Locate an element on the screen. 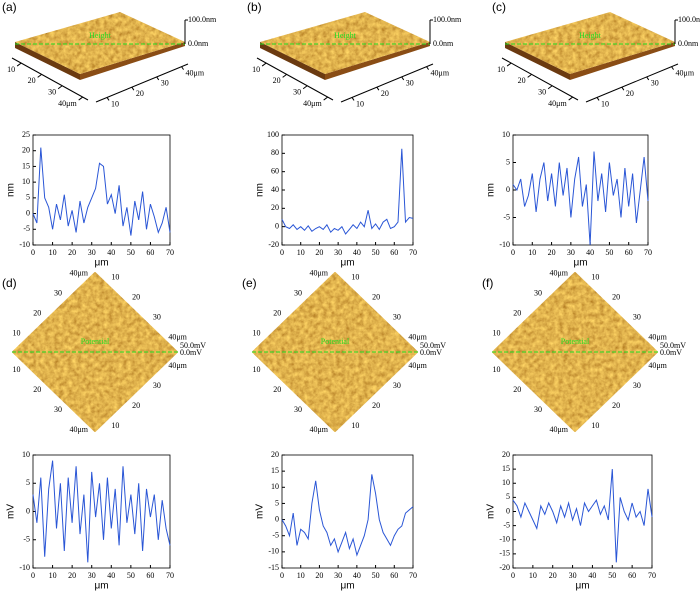 The image size is (700, 591). y-tick-label: 100 is located at coordinates (273, 134).